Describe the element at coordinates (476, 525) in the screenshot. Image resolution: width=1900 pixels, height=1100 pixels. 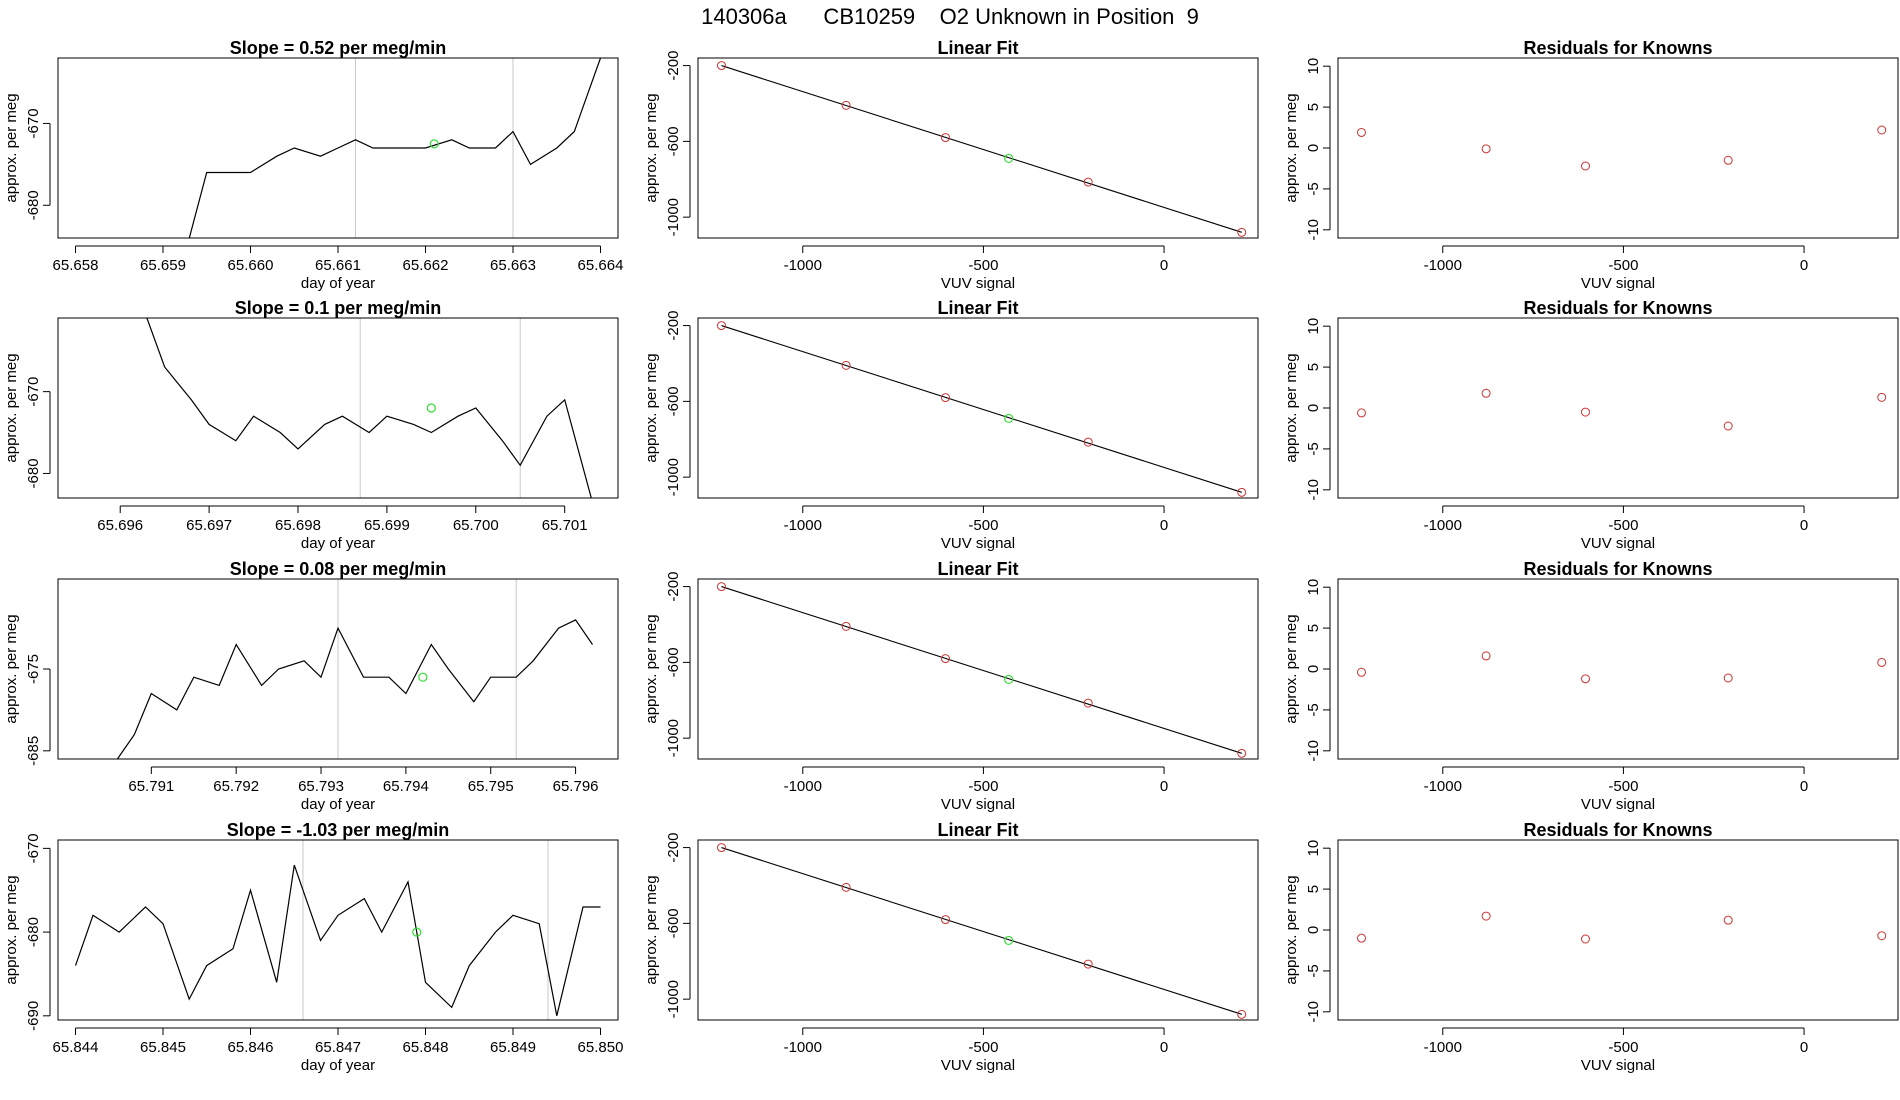
I see `x-tick-label: 65.700` at that location.